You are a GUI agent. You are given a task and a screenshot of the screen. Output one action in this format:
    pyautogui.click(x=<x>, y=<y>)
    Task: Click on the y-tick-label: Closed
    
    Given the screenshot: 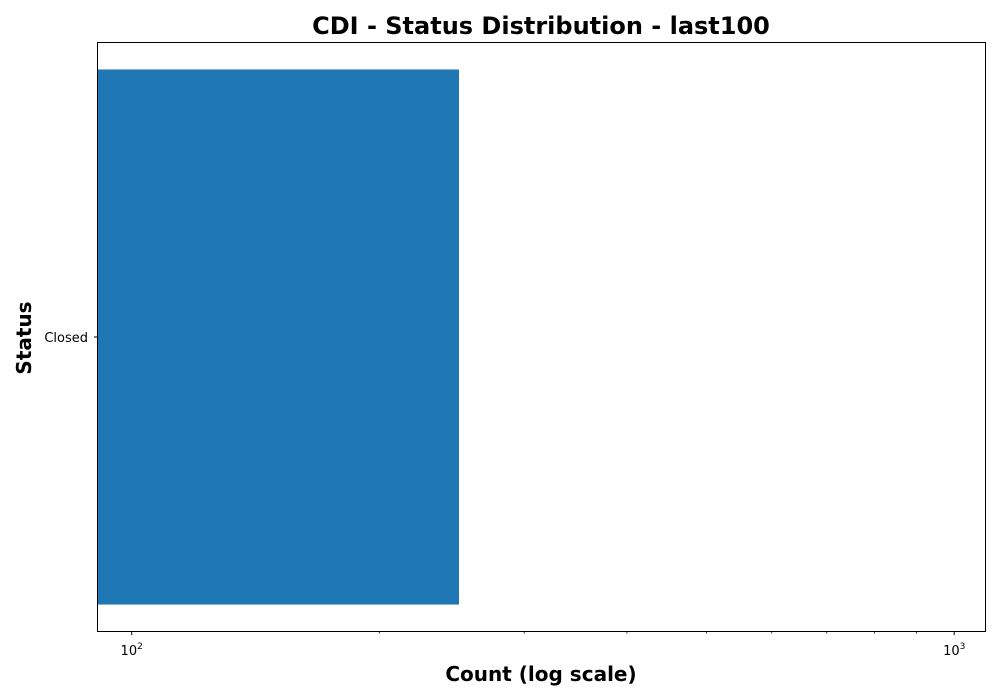 What is the action you would take?
    pyautogui.click(x=66, y=338)
    